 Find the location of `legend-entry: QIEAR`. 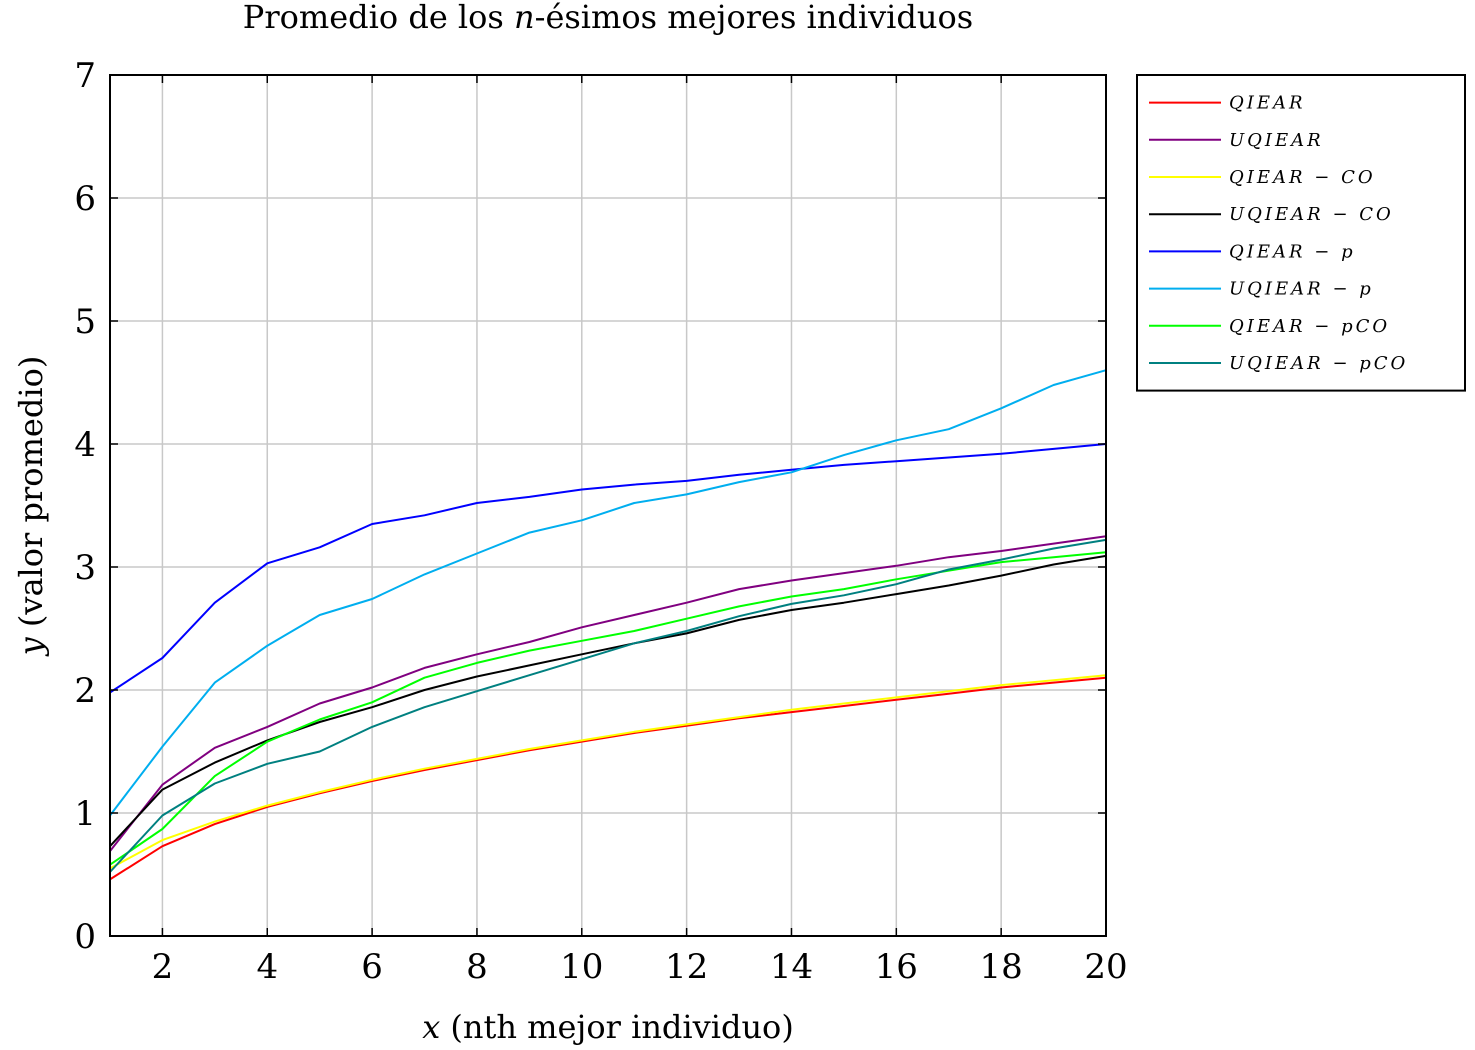

legend-entry: QIEAR is located at coordinates (1267, 103).